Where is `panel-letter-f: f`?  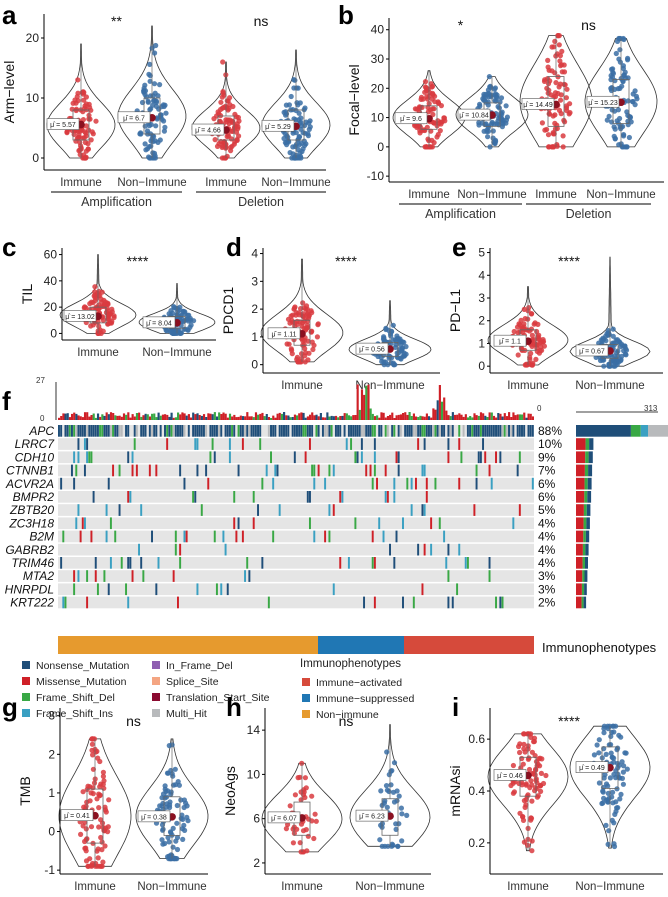 panel-letter-f: f is located at coordinates (6, 401).